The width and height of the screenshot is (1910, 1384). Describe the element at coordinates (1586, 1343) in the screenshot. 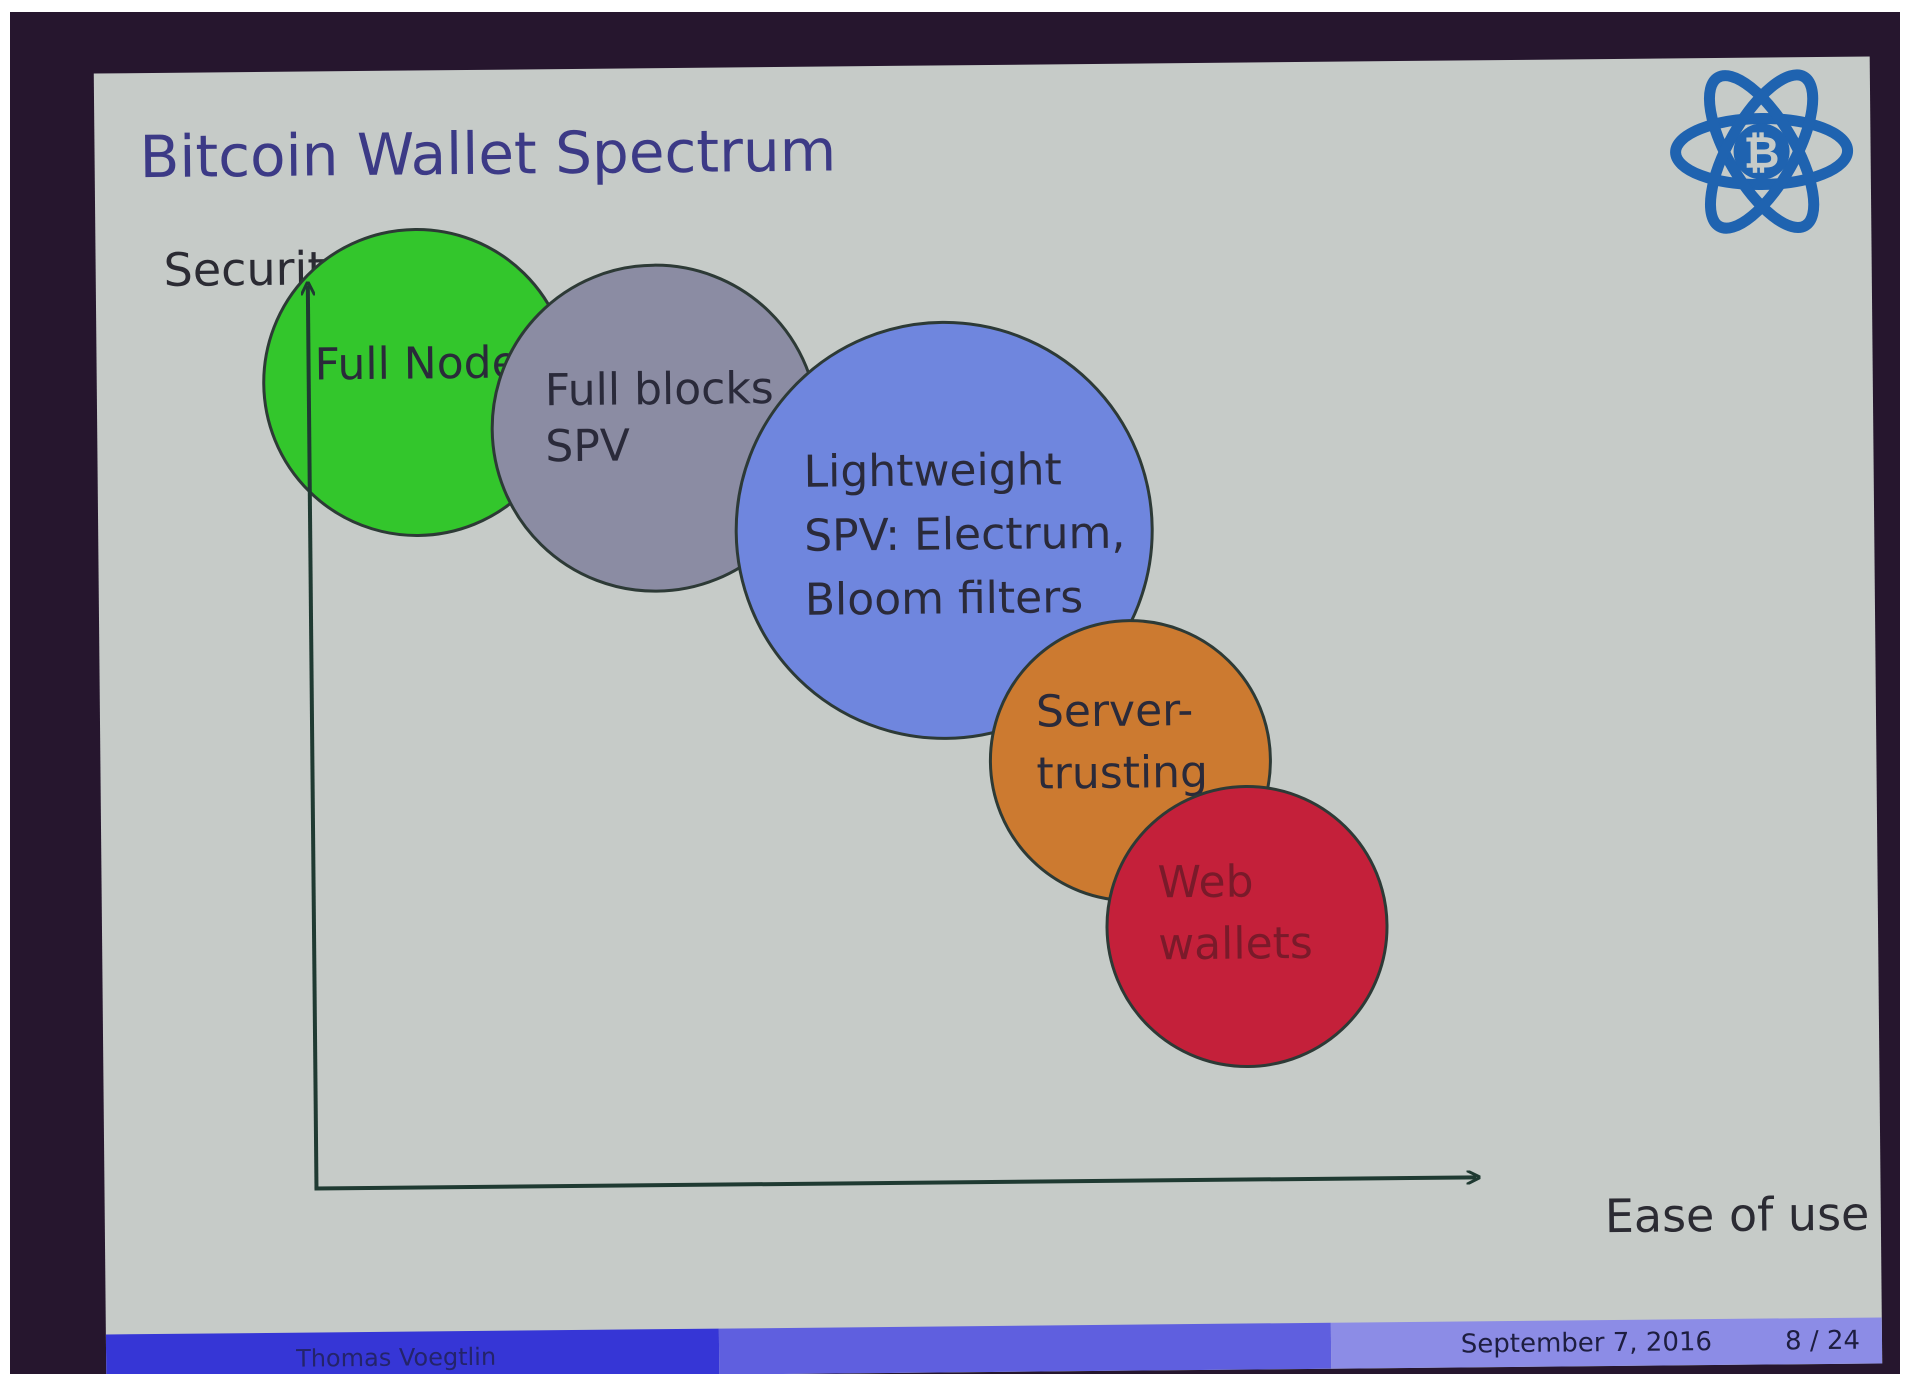

I see `footer-date: September 7, 2016` at that location.